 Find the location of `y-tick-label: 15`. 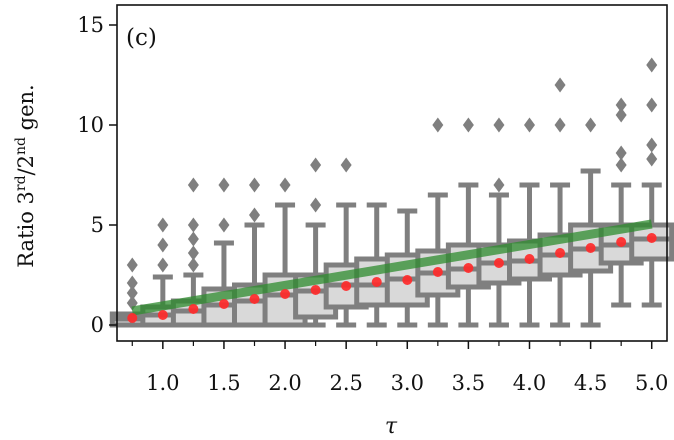

y-tick-label: 15 is located at coordinates (90, 25).